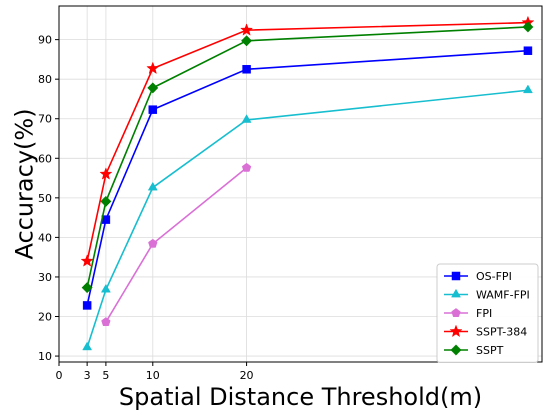 Image resolution: width=550 pixels, height=413 pixels. I want to click on legend-box, so click(487, 313).